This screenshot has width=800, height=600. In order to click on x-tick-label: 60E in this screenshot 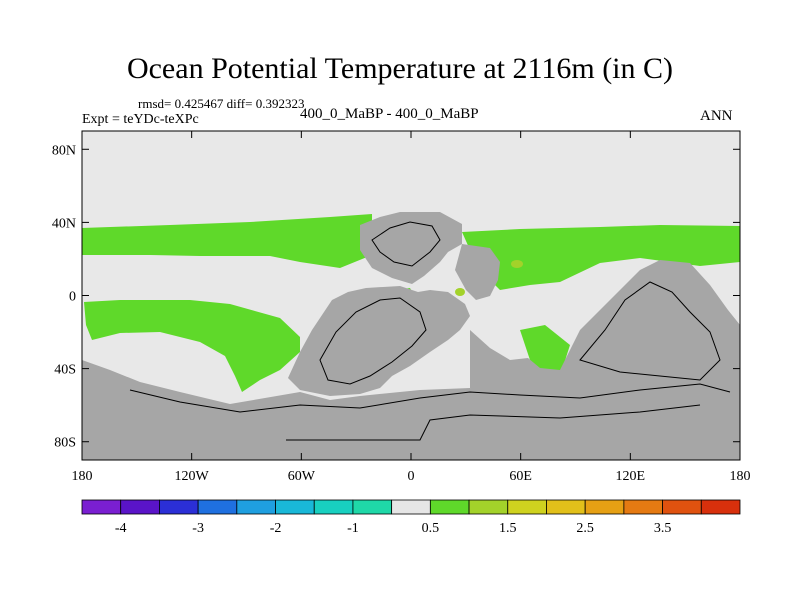, I will do `click(520, 476)`.